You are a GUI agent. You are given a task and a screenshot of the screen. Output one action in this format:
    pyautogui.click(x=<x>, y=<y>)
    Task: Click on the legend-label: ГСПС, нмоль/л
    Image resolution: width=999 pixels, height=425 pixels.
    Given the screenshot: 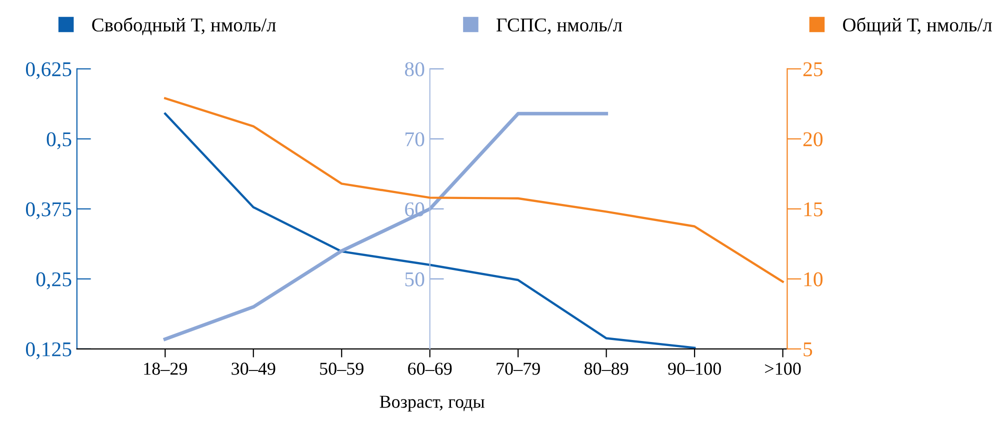 What is the action you would take?
    pyautogui.click(x=559, y=26)
    